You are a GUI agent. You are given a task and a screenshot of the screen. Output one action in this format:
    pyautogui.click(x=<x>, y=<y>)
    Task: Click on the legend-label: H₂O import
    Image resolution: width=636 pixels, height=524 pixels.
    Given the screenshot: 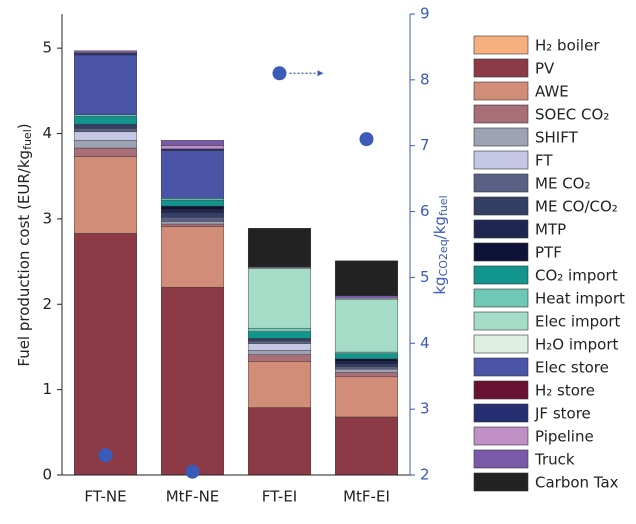 What is the action you would take?
    pyautogui.click(x=577, y=345)
    